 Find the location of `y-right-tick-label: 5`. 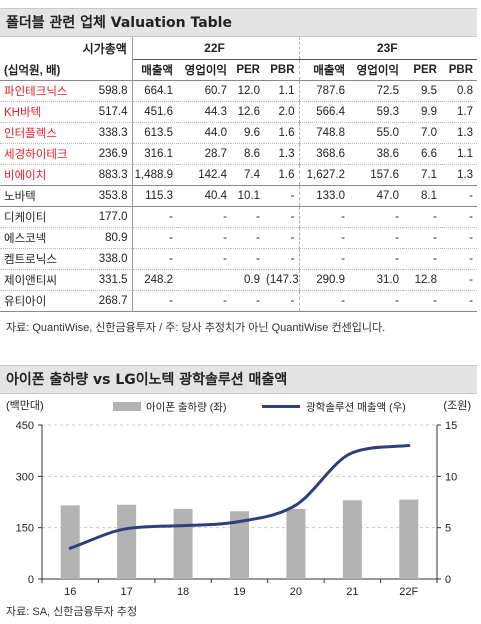

y-right-tick-label: 5 is located at coordinates (448, 529).